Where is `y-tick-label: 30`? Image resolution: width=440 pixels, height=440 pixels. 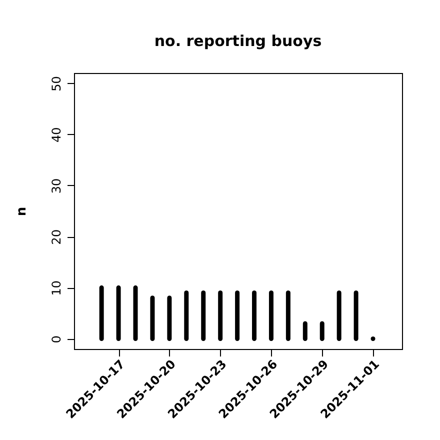
y-tick-label: 30 is located at coordinates (57, 186).